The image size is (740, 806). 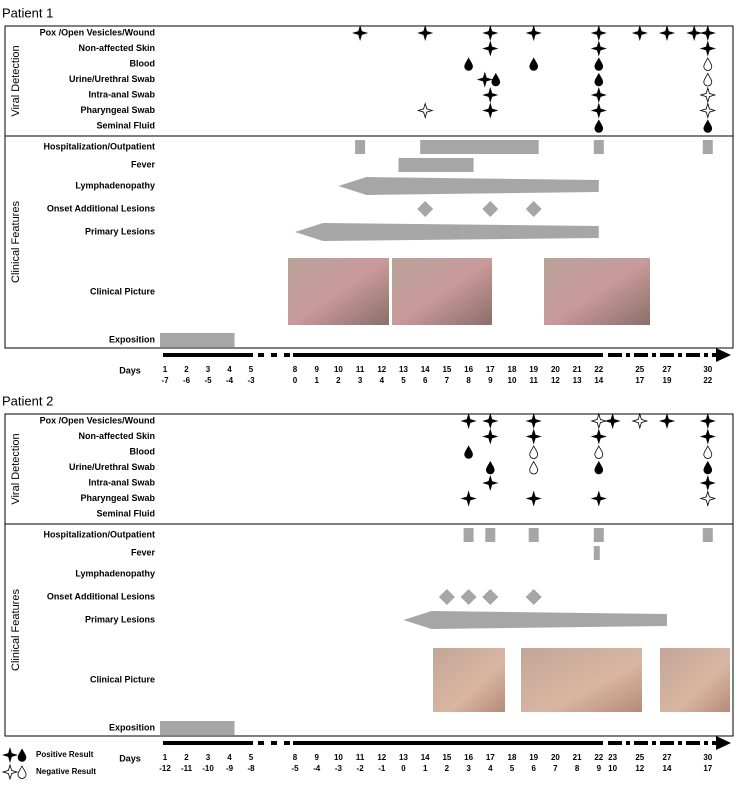 What do you see at coordinates (468, 768) in the screenshot?
I see `relative-label: 3` at bounding box center [468, 768].